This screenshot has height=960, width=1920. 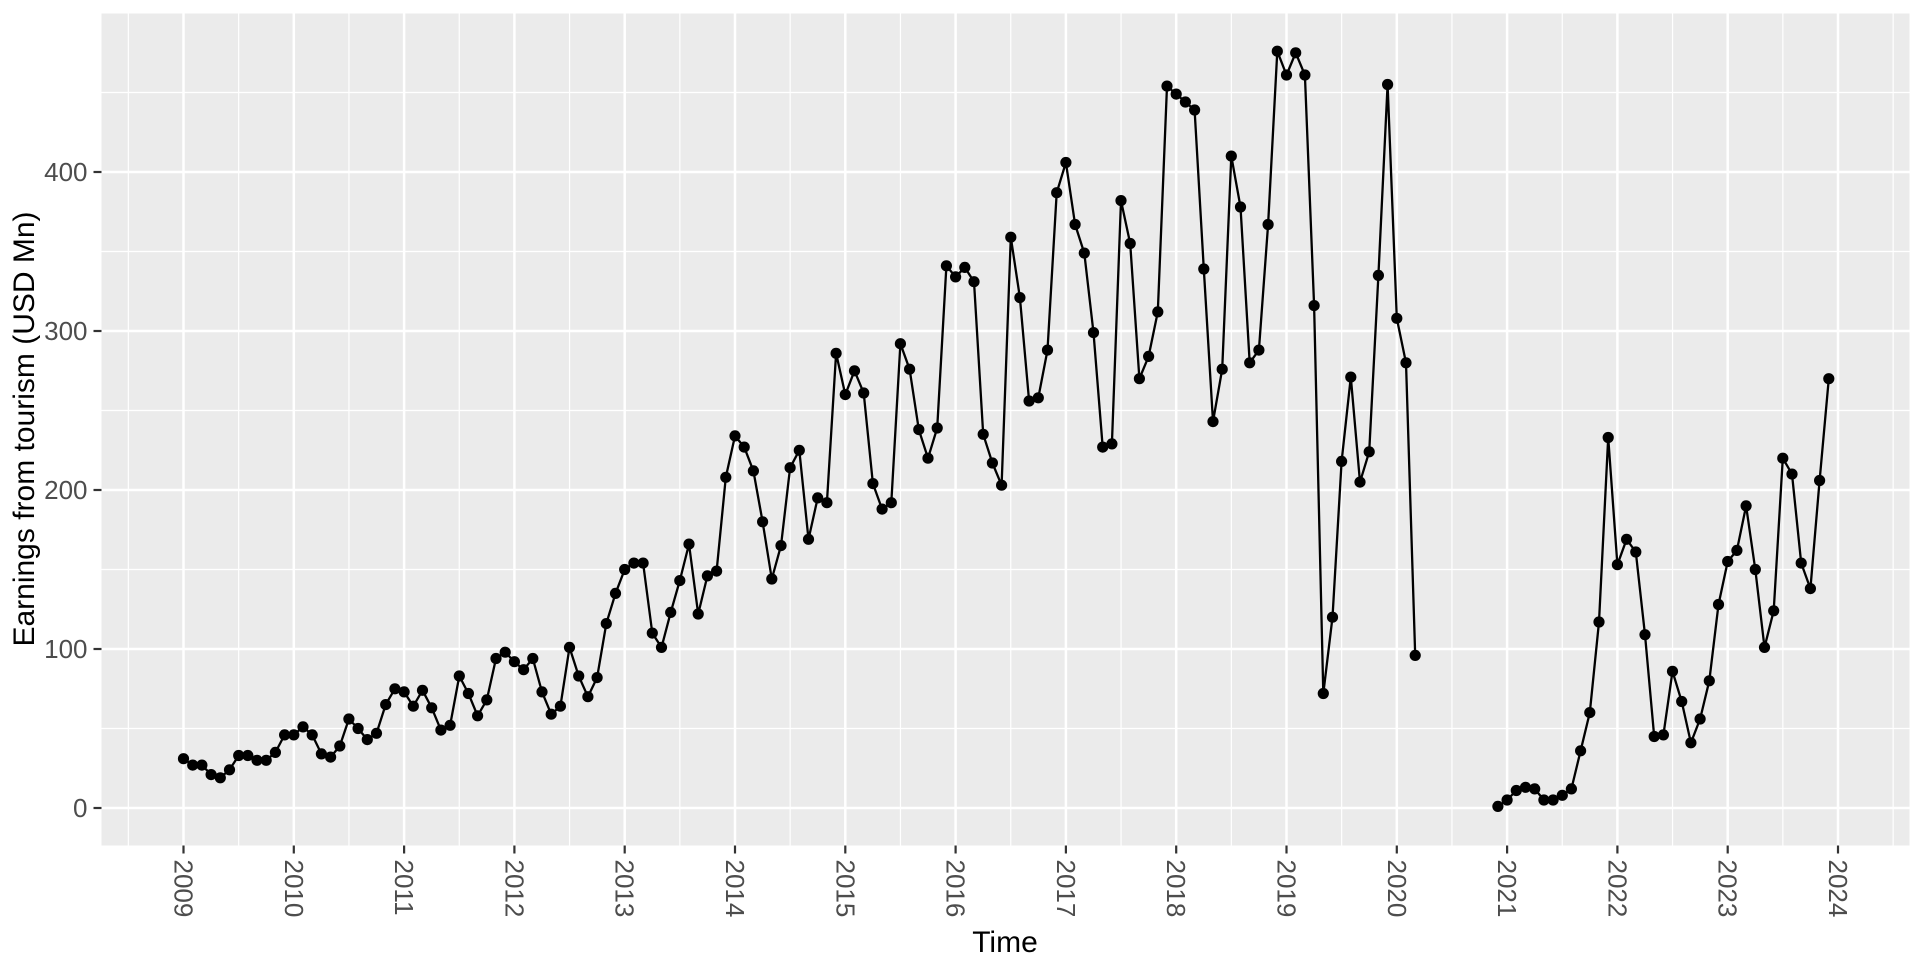 I want to click on x-tick-label: 2014, so click(x=735, y=889).